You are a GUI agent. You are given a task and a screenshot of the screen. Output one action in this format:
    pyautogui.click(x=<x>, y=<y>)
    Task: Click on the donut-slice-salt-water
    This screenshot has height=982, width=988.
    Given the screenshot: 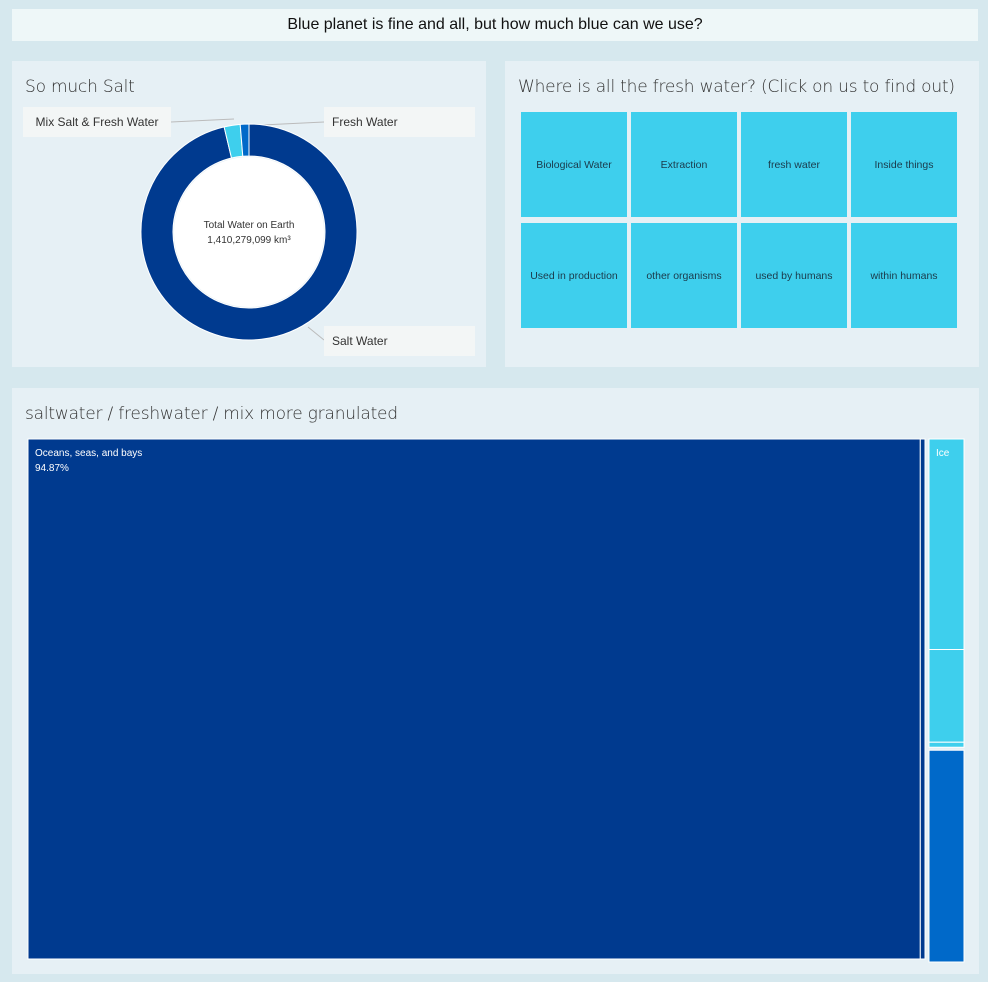 What is the action you would take?
    pyautogui.click(x=249, y=232)
    